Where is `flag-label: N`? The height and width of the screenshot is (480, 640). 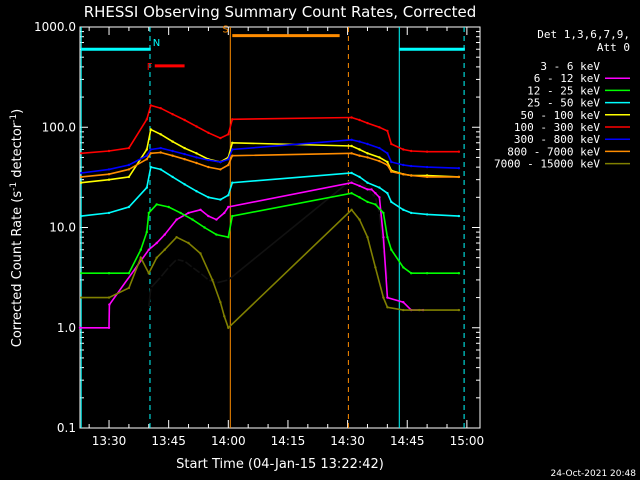 flag-label: N is located at coordinates (156, 43).